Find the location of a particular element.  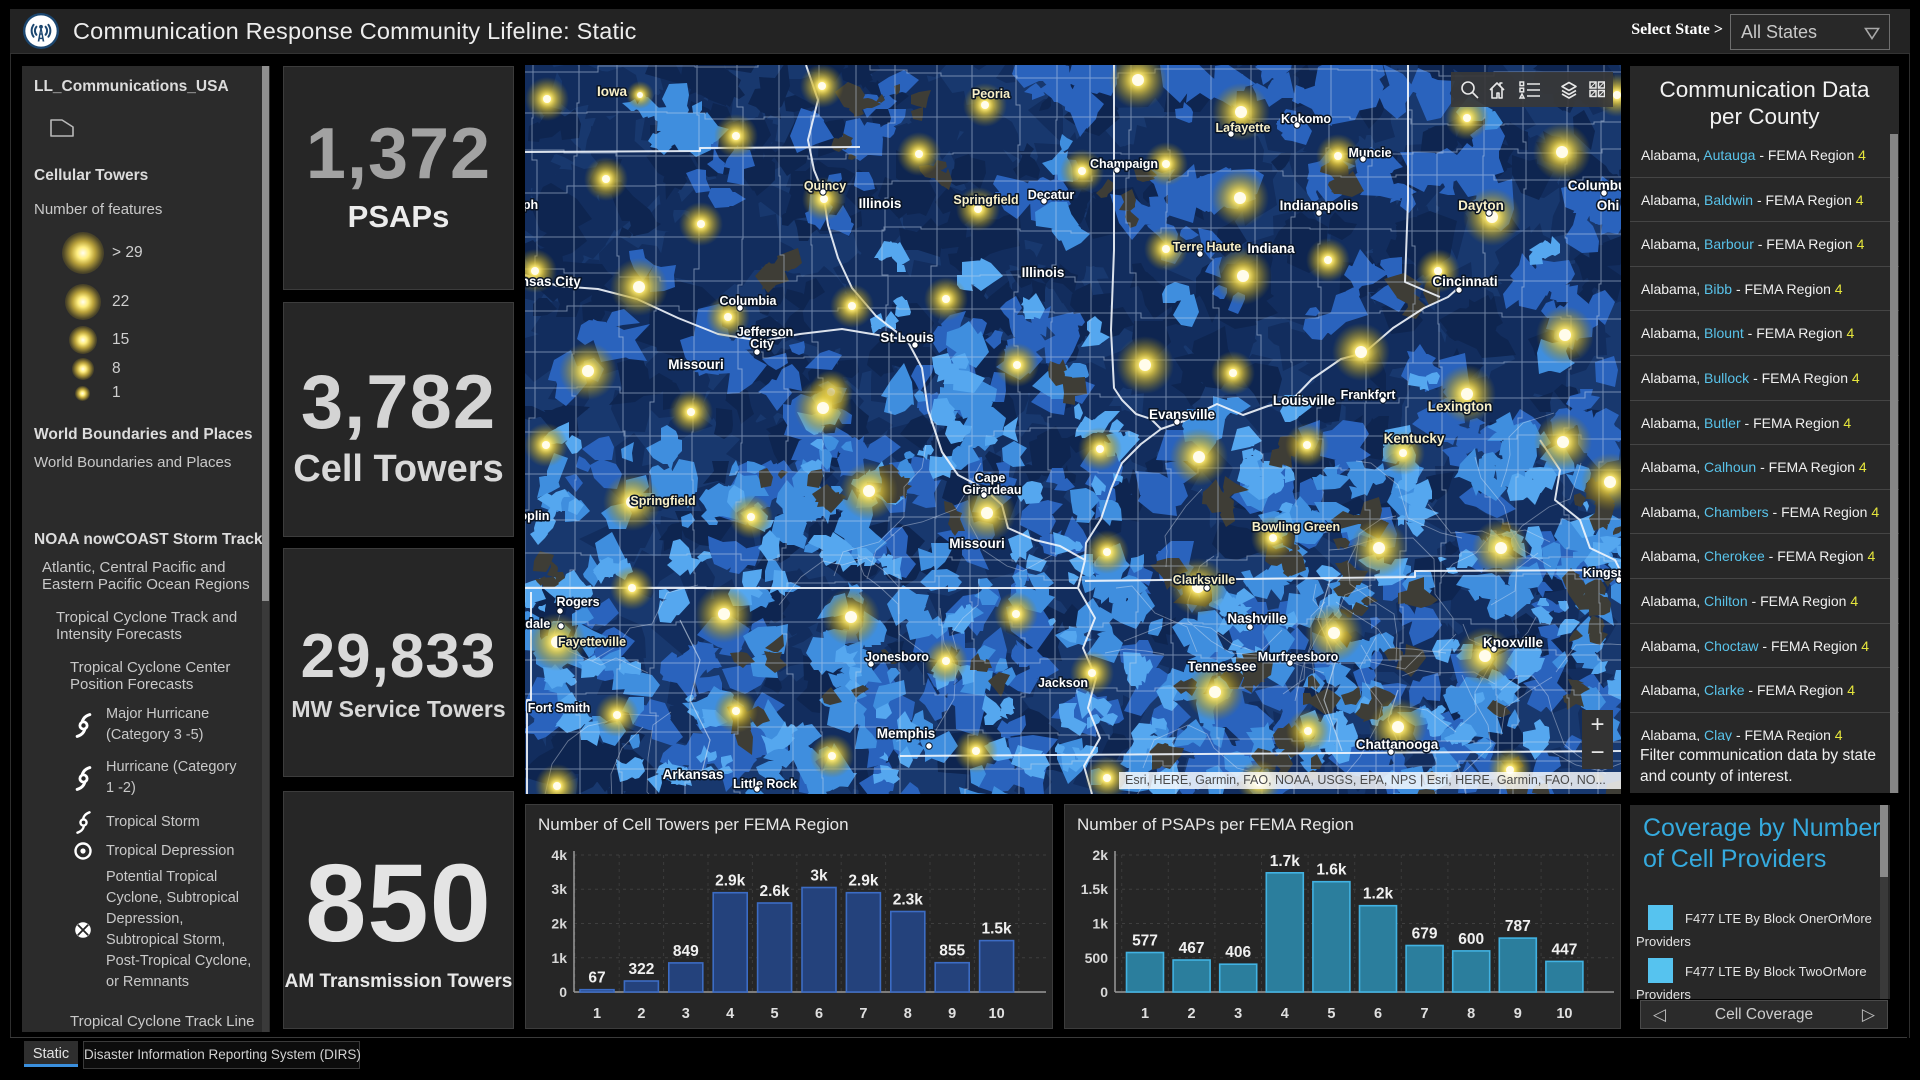

svg-text: City is located at coordinates (762, 344).